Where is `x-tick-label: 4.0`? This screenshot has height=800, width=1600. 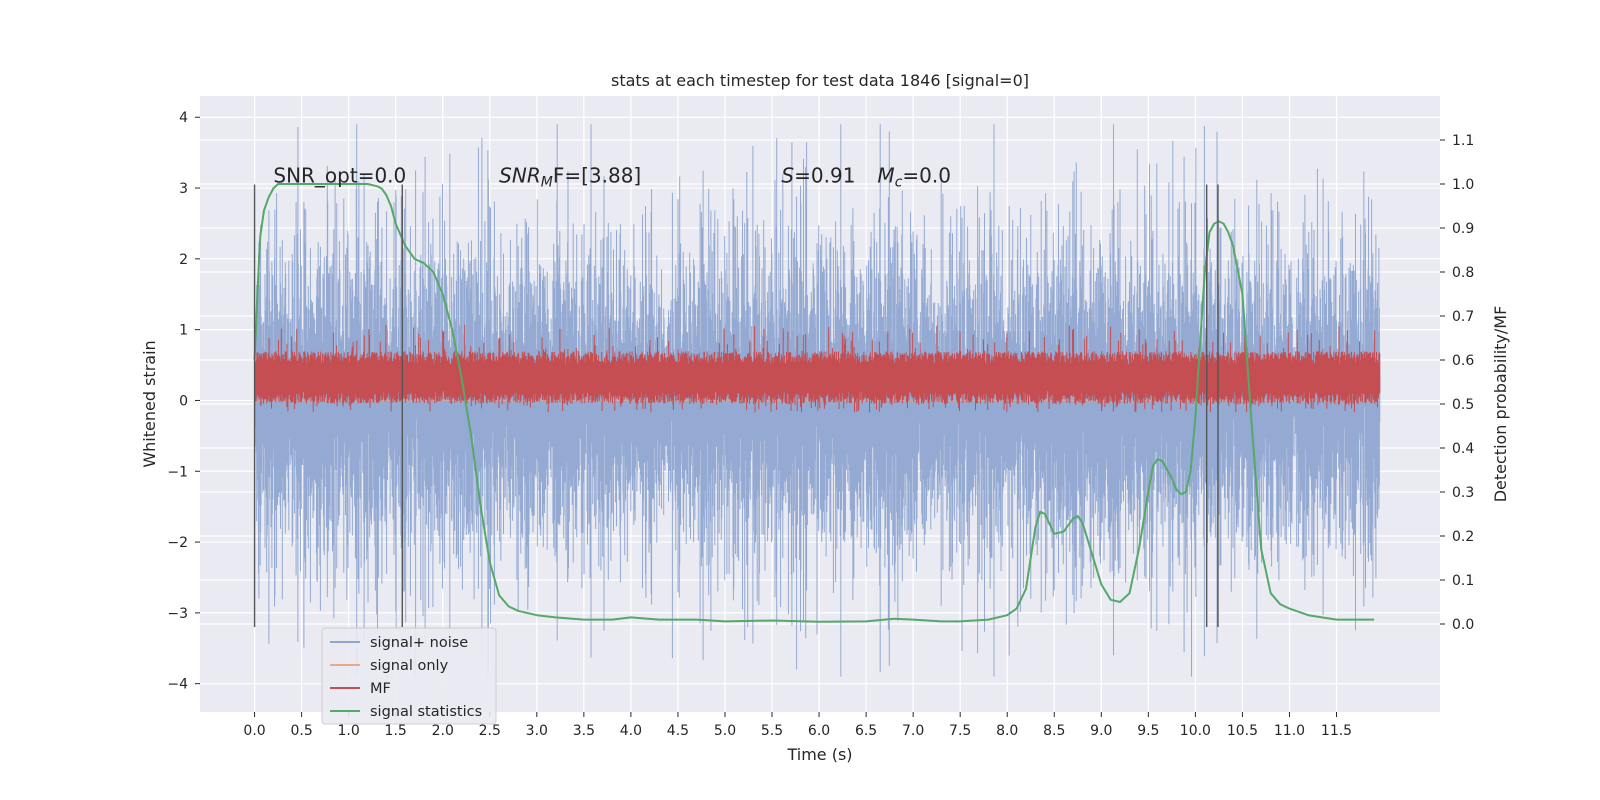
x-tick-label: 4.0 is located at coordinates (631, 731).